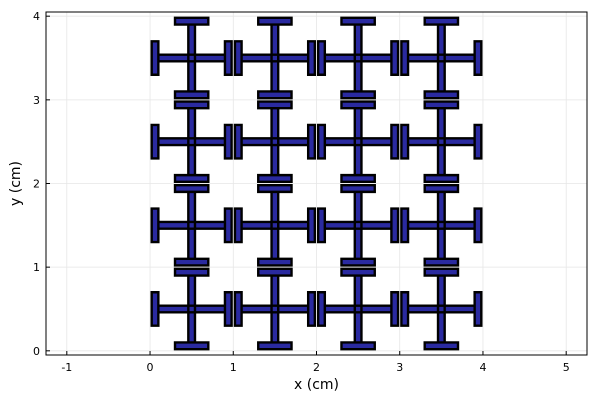  Describe the element at coordinates (399, 367) in the screenshot. I see `x-tick-label: 3` at that location.